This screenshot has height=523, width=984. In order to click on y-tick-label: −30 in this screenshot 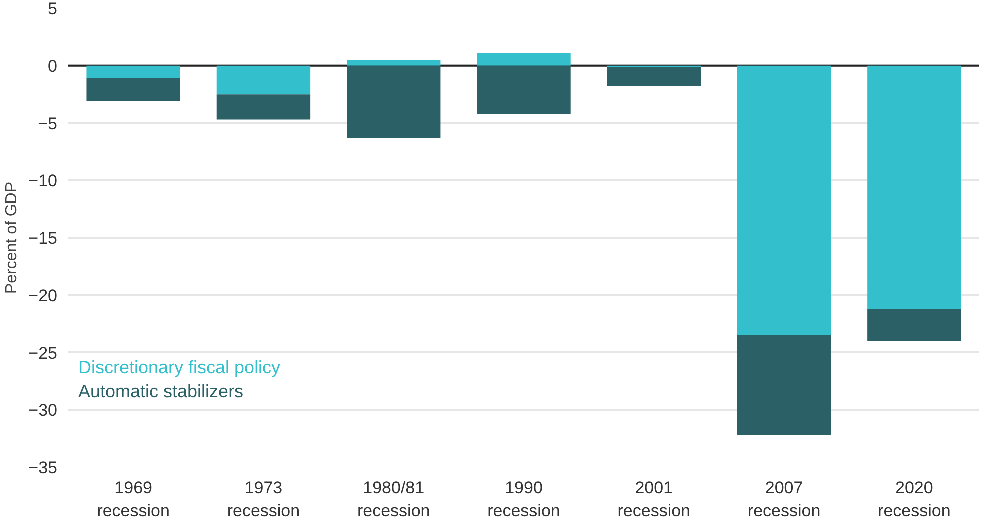, I will do `click(43, 410)`.